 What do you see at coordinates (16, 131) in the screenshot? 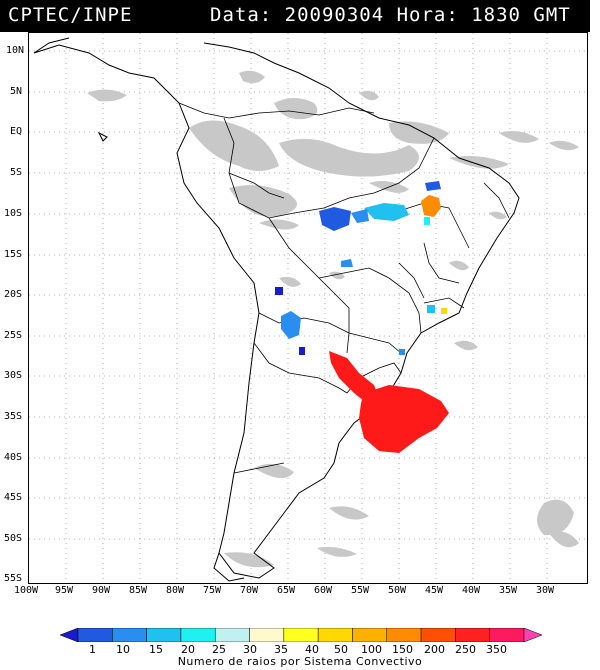
I see `lat-label-eq: EQ` at bounding box center [16, 131].